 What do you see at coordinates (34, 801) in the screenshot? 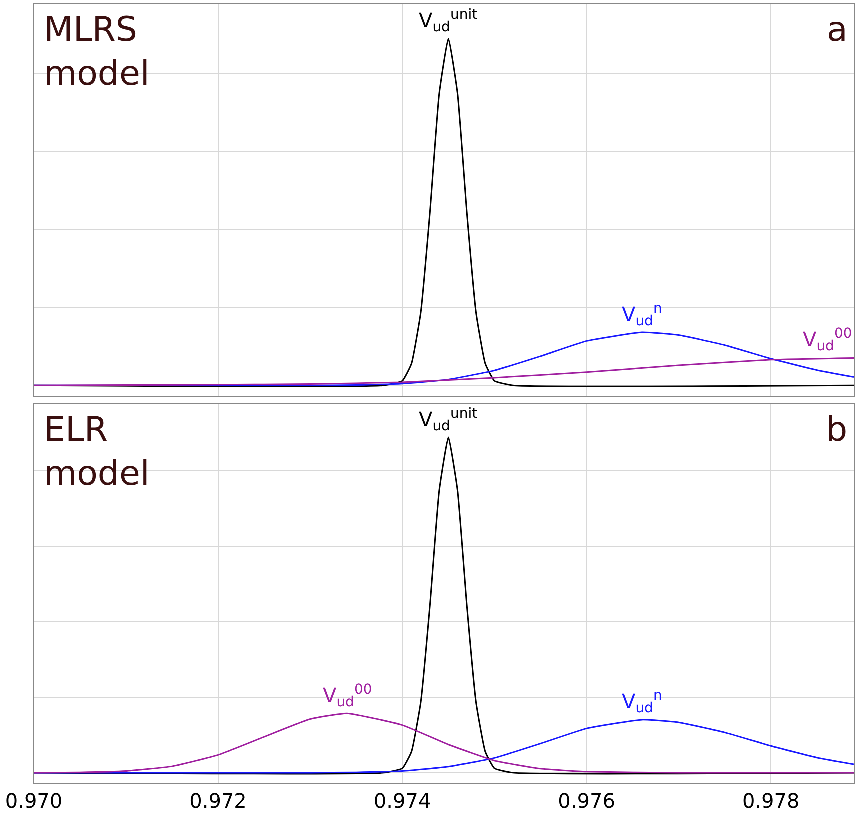
I see `x-tick-label: 0.970` at bounding box center [34, 801].